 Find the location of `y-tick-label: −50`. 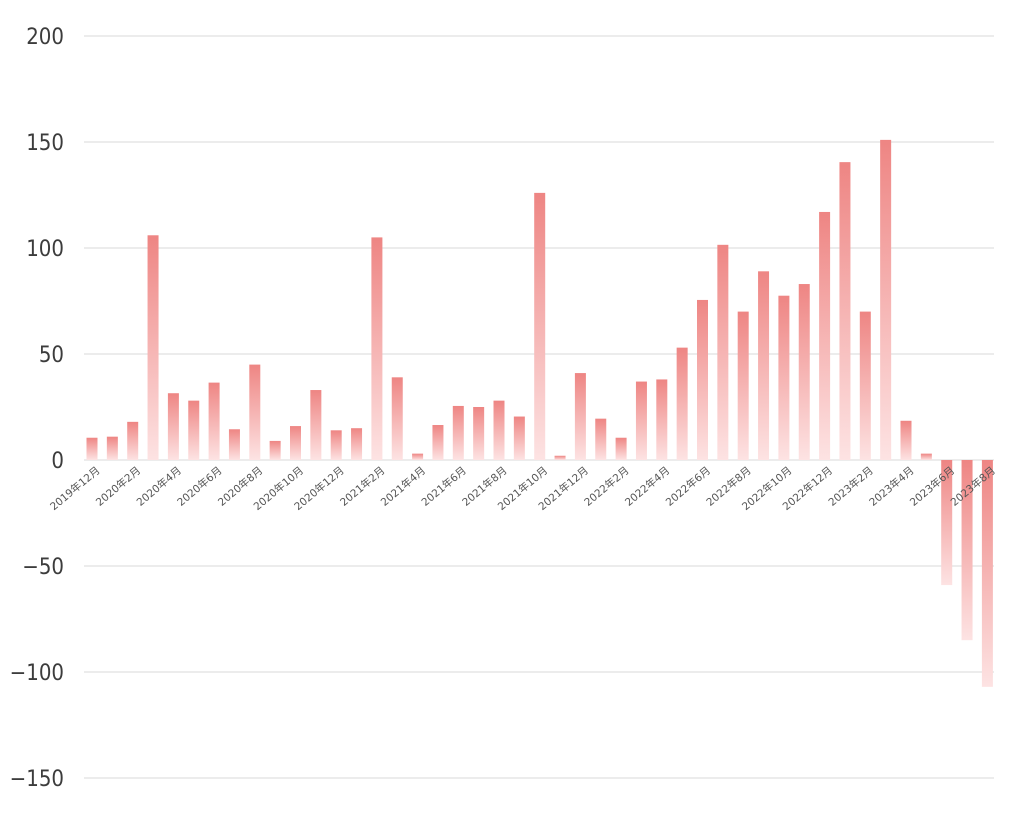

y-tick-label: −50 is located at coordinates (43, 567).